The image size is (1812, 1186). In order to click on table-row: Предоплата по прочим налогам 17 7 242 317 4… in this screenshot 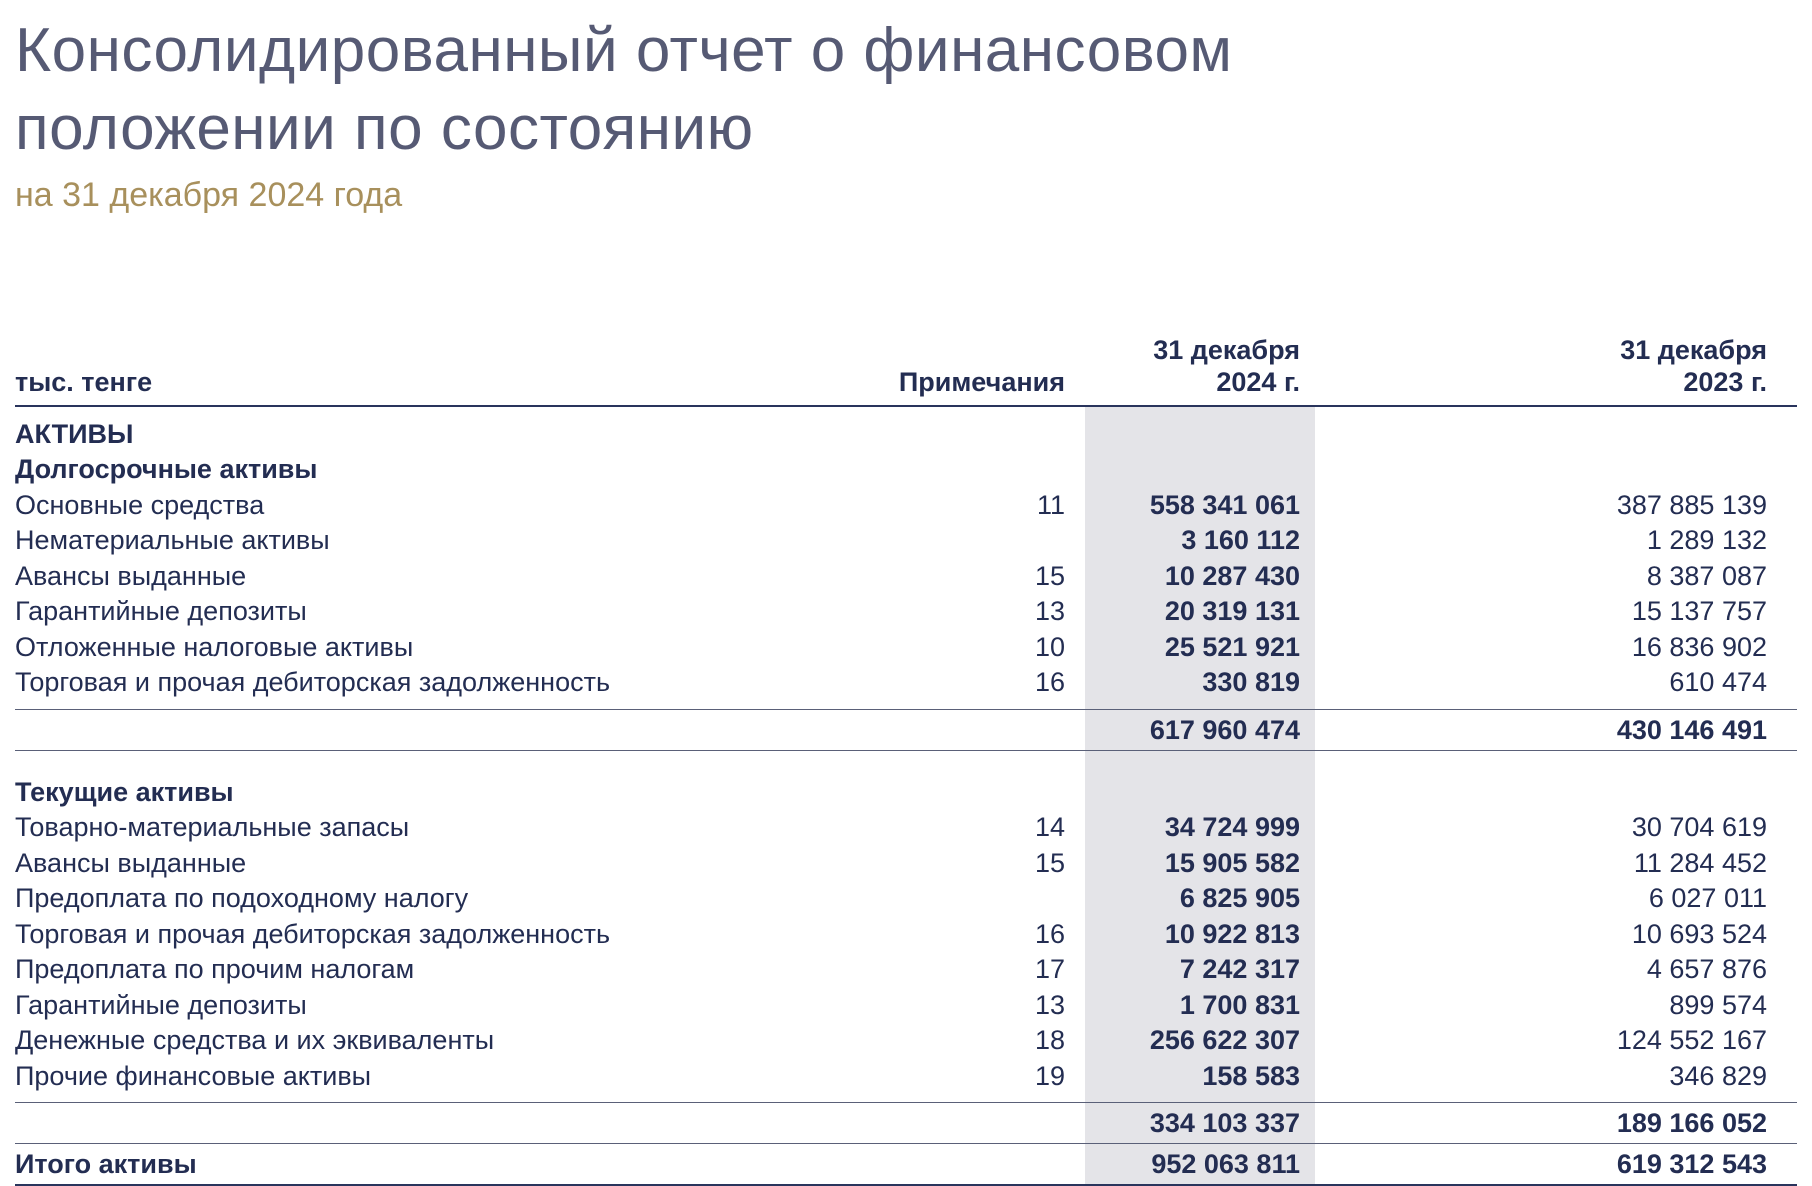, I will do `click(906, 970)`.